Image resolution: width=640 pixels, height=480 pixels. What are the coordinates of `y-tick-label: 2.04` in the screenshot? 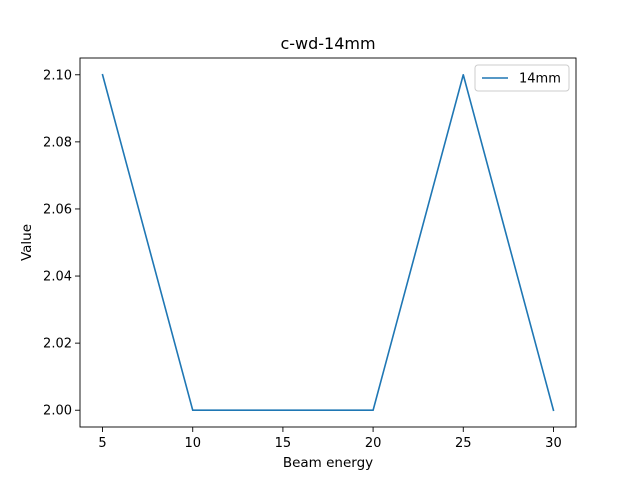 It's located at (57, 277).